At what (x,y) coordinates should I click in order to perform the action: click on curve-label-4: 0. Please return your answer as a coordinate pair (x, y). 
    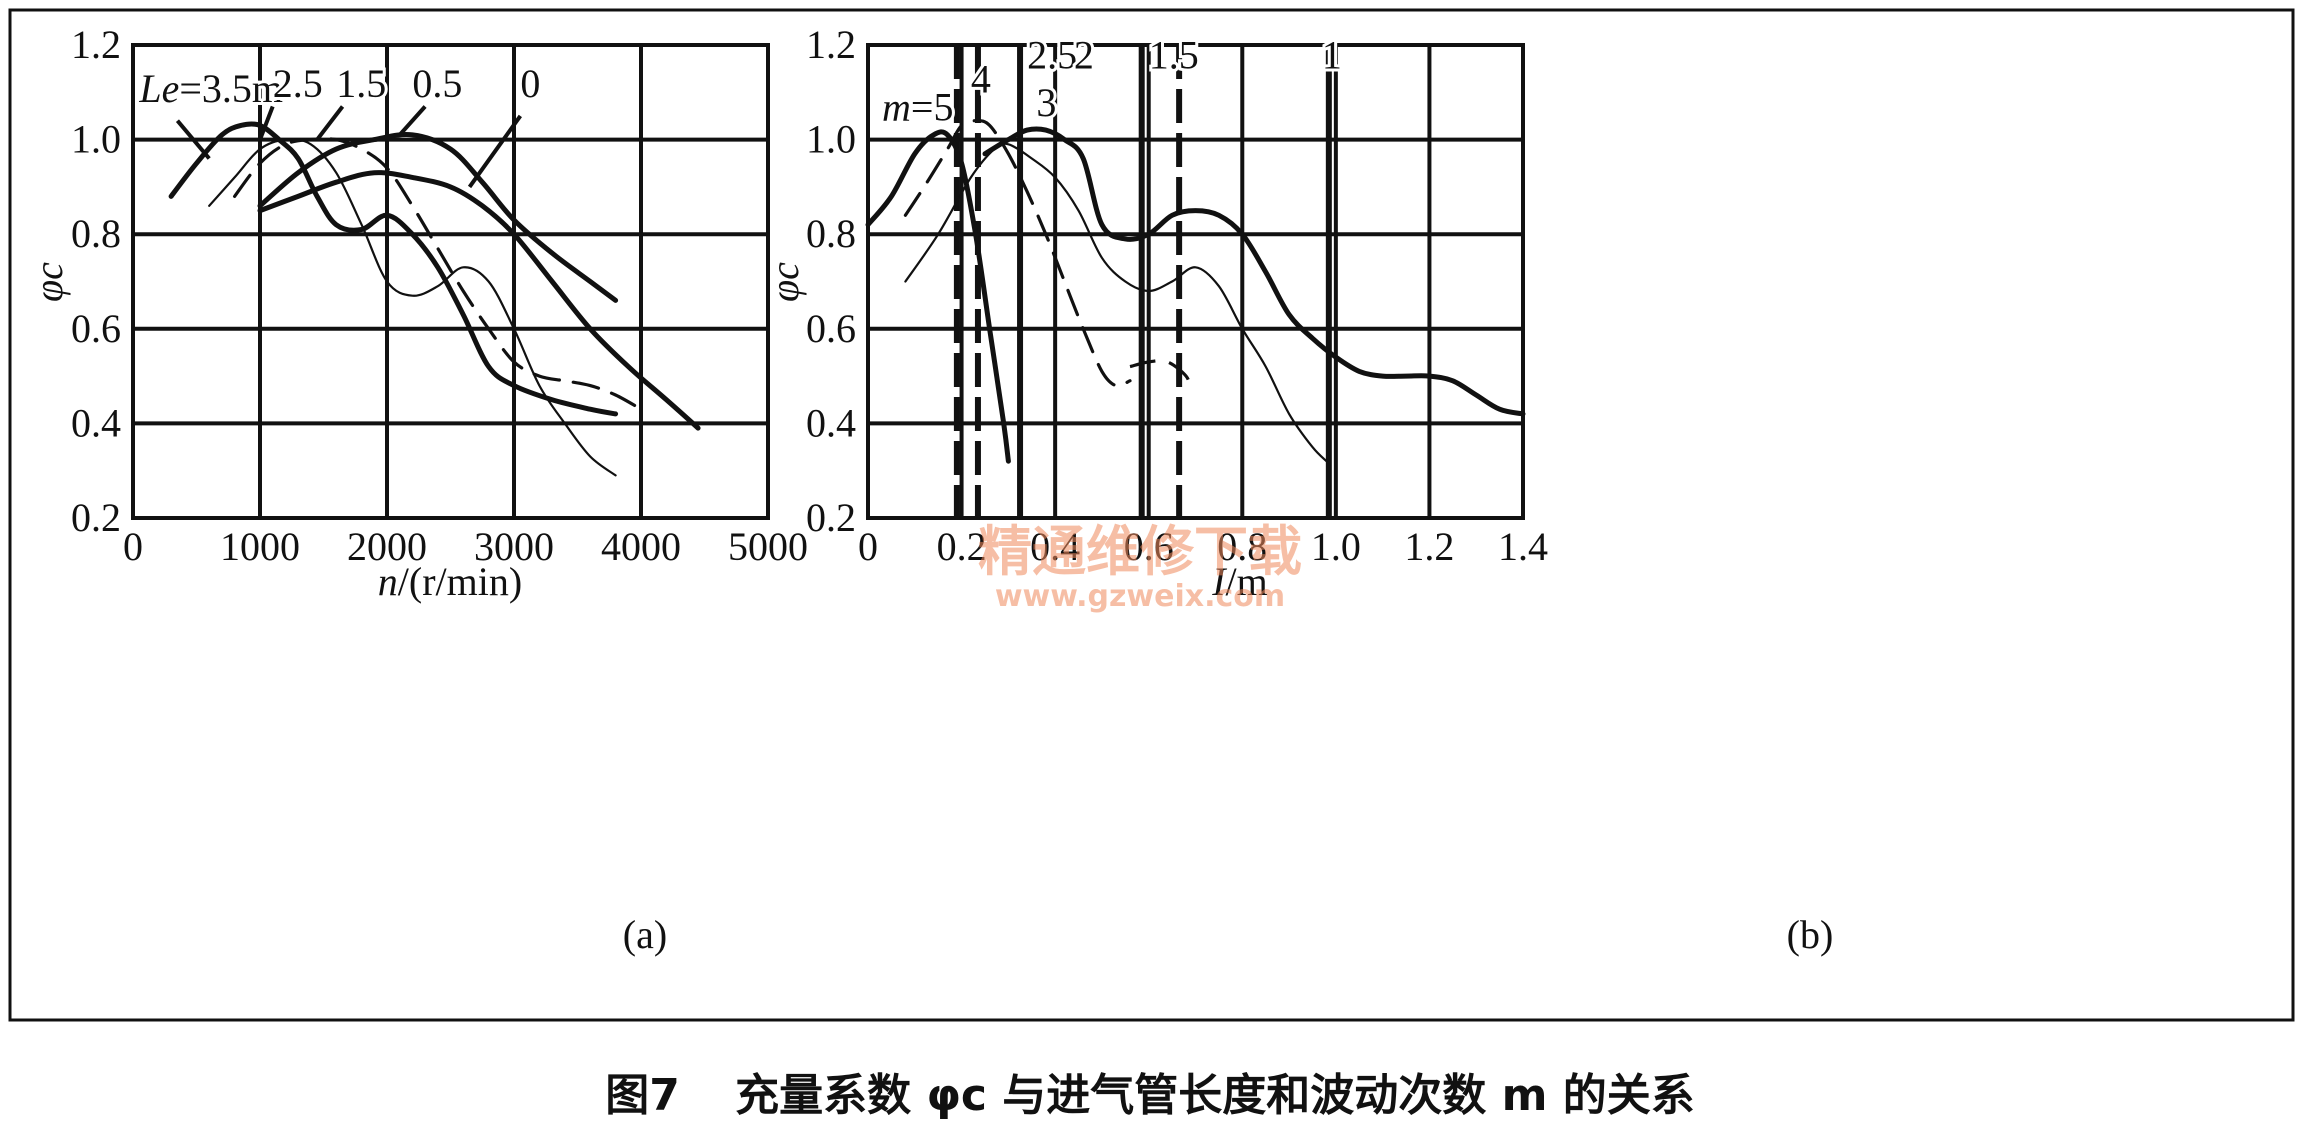
    Looking at the image, I should click on (530, 83).